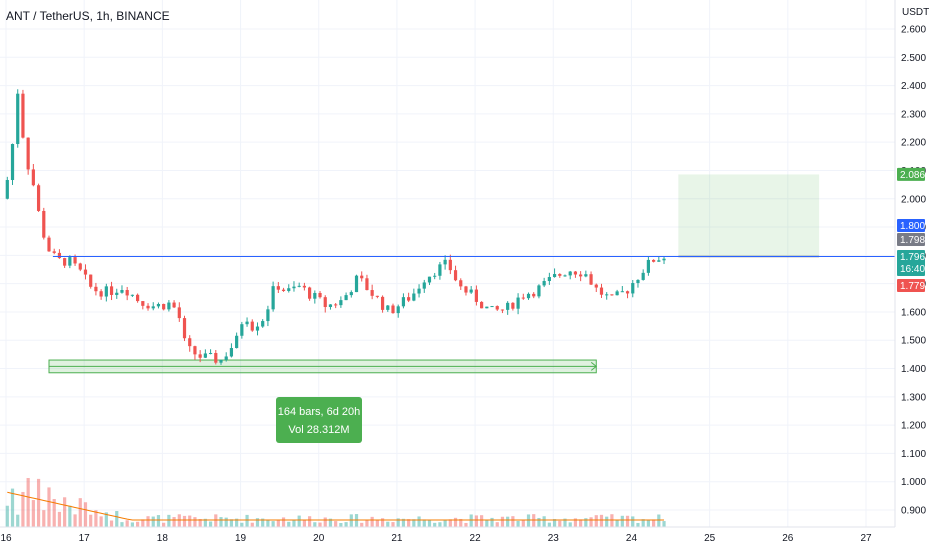 The height and width of the screenshot is (550, 932). What do you see at coordinates (241, 538) in the screenshot?
I see `x-tick-label-3: 19` at bounding box center [241, 538].